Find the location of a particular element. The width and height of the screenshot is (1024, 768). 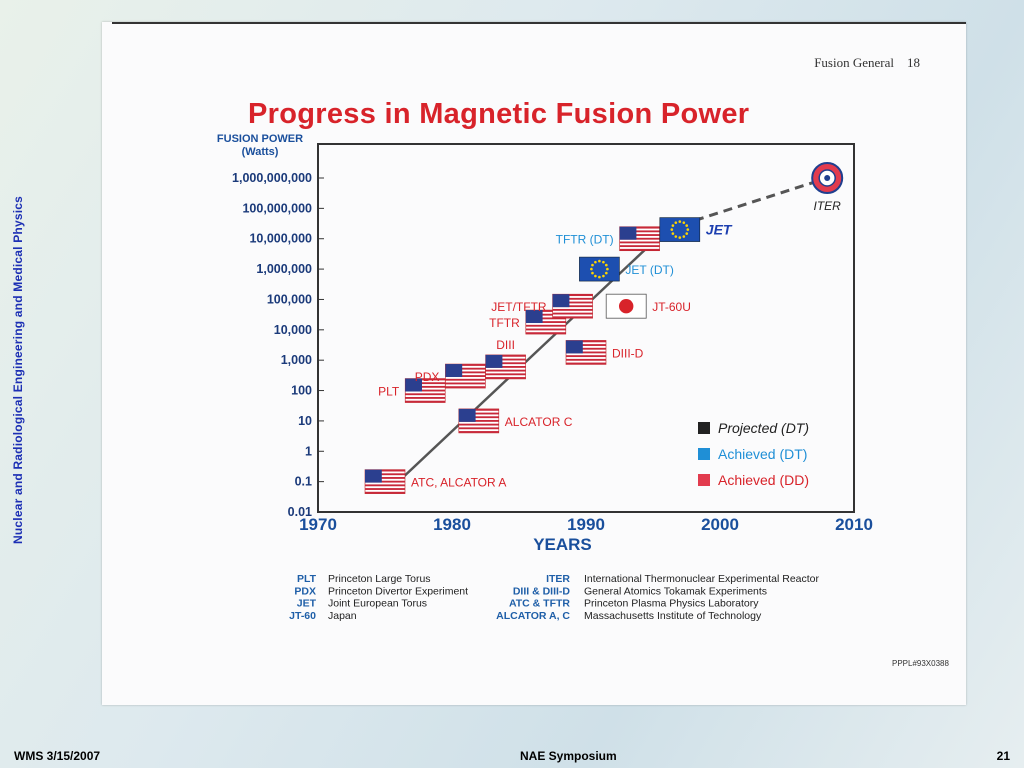

flag-jt-60u is located at coordinates (626, 306).